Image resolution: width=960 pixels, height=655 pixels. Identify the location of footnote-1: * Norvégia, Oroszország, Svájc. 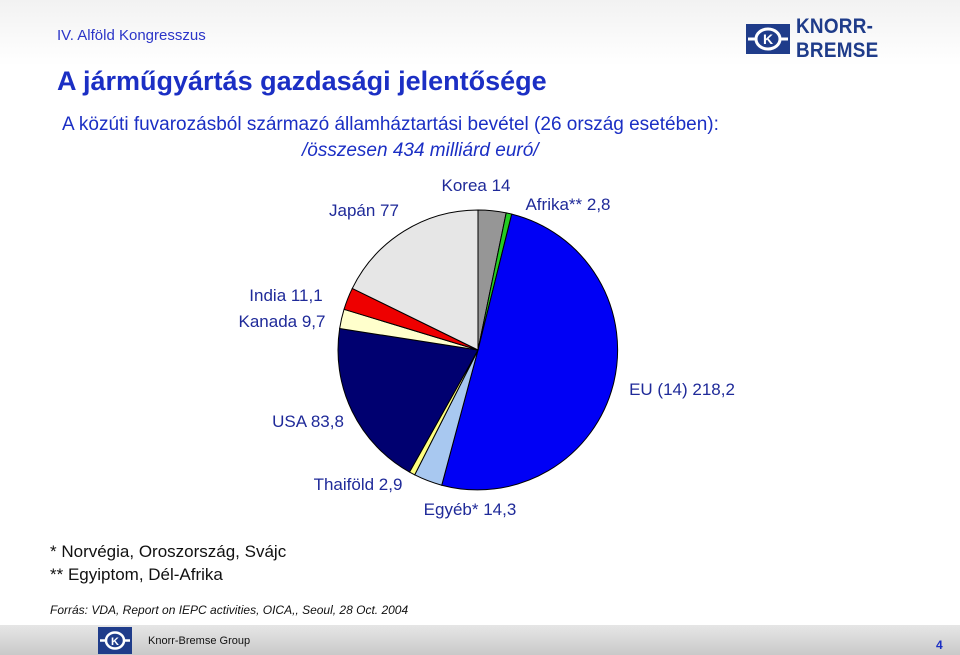
(168, 551).